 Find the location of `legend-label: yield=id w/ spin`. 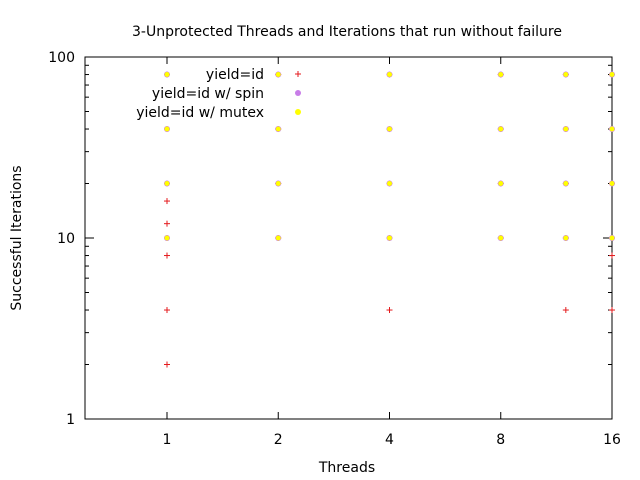

legend-label: yield=id w/ spin is located at coordinates (208, 94).